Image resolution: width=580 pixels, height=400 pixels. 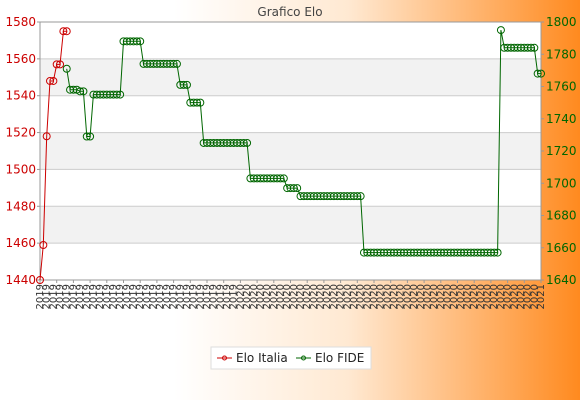 I want to click on y-left-tick-label: 1520, so click(x=20, y=133).